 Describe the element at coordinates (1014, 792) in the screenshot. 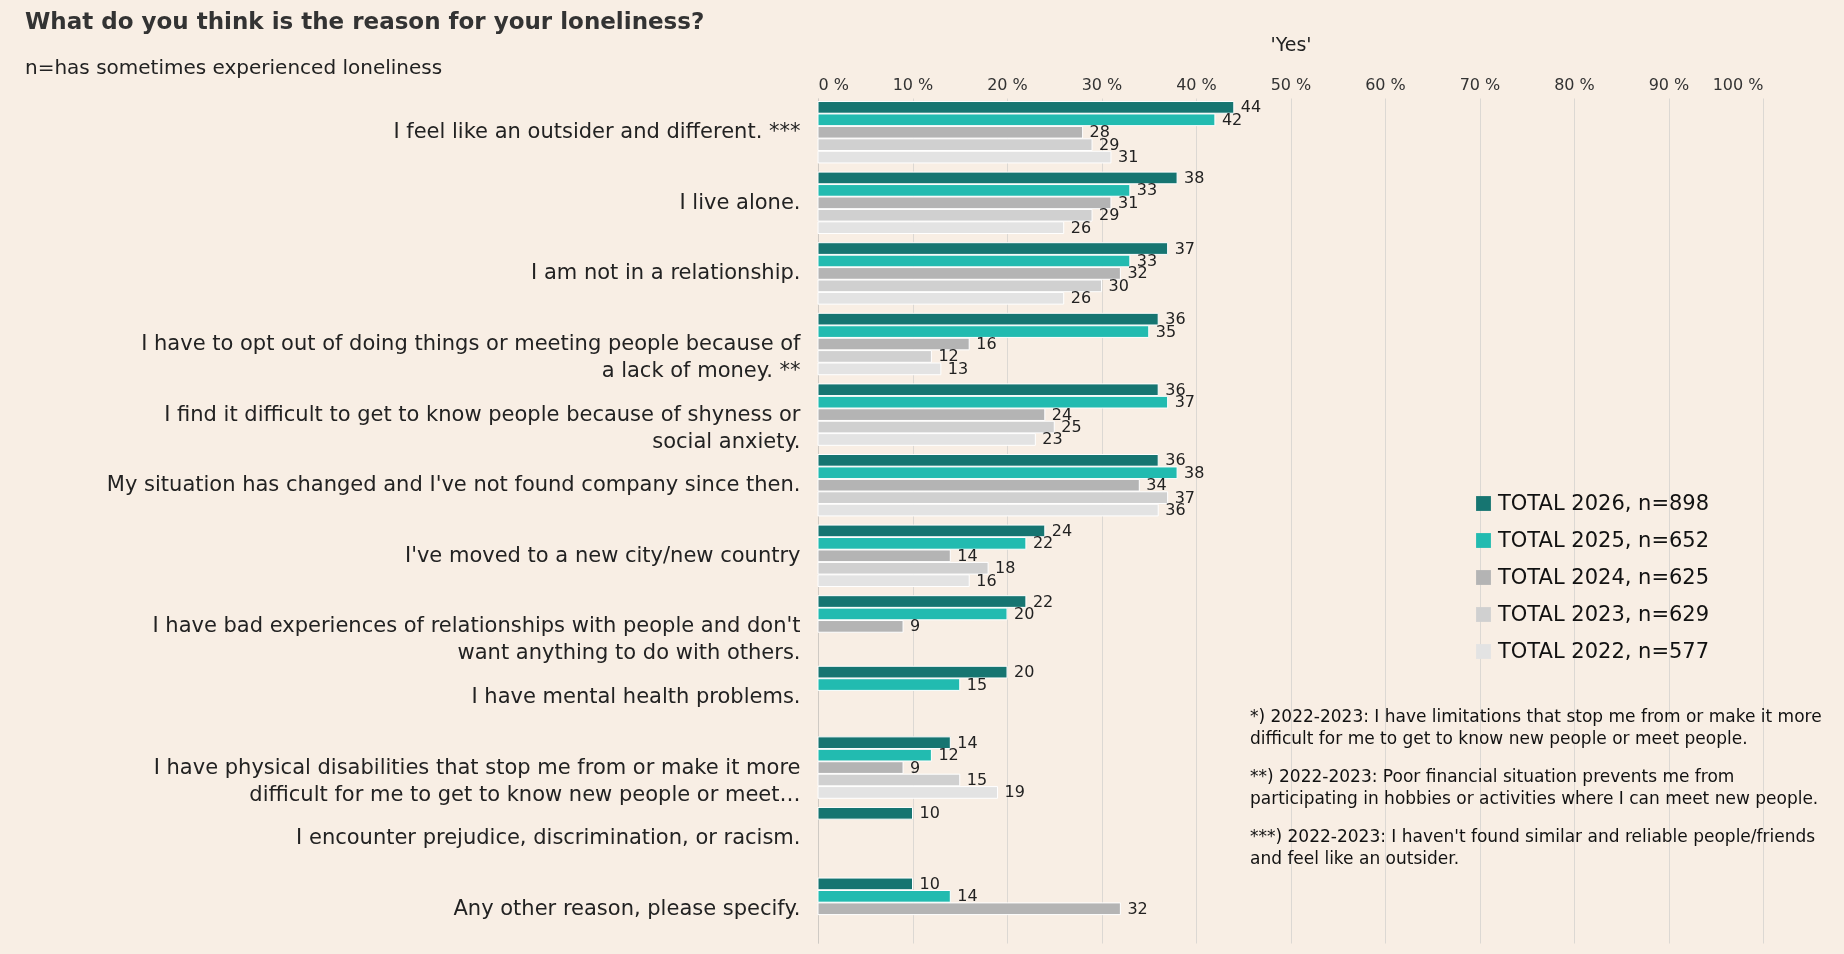

I see `data-label: 19` at that location.